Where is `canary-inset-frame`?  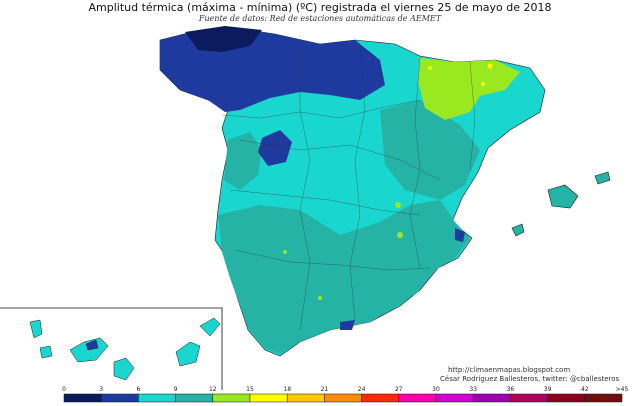 canary-inset-frame is located at coordinates (111, 348).